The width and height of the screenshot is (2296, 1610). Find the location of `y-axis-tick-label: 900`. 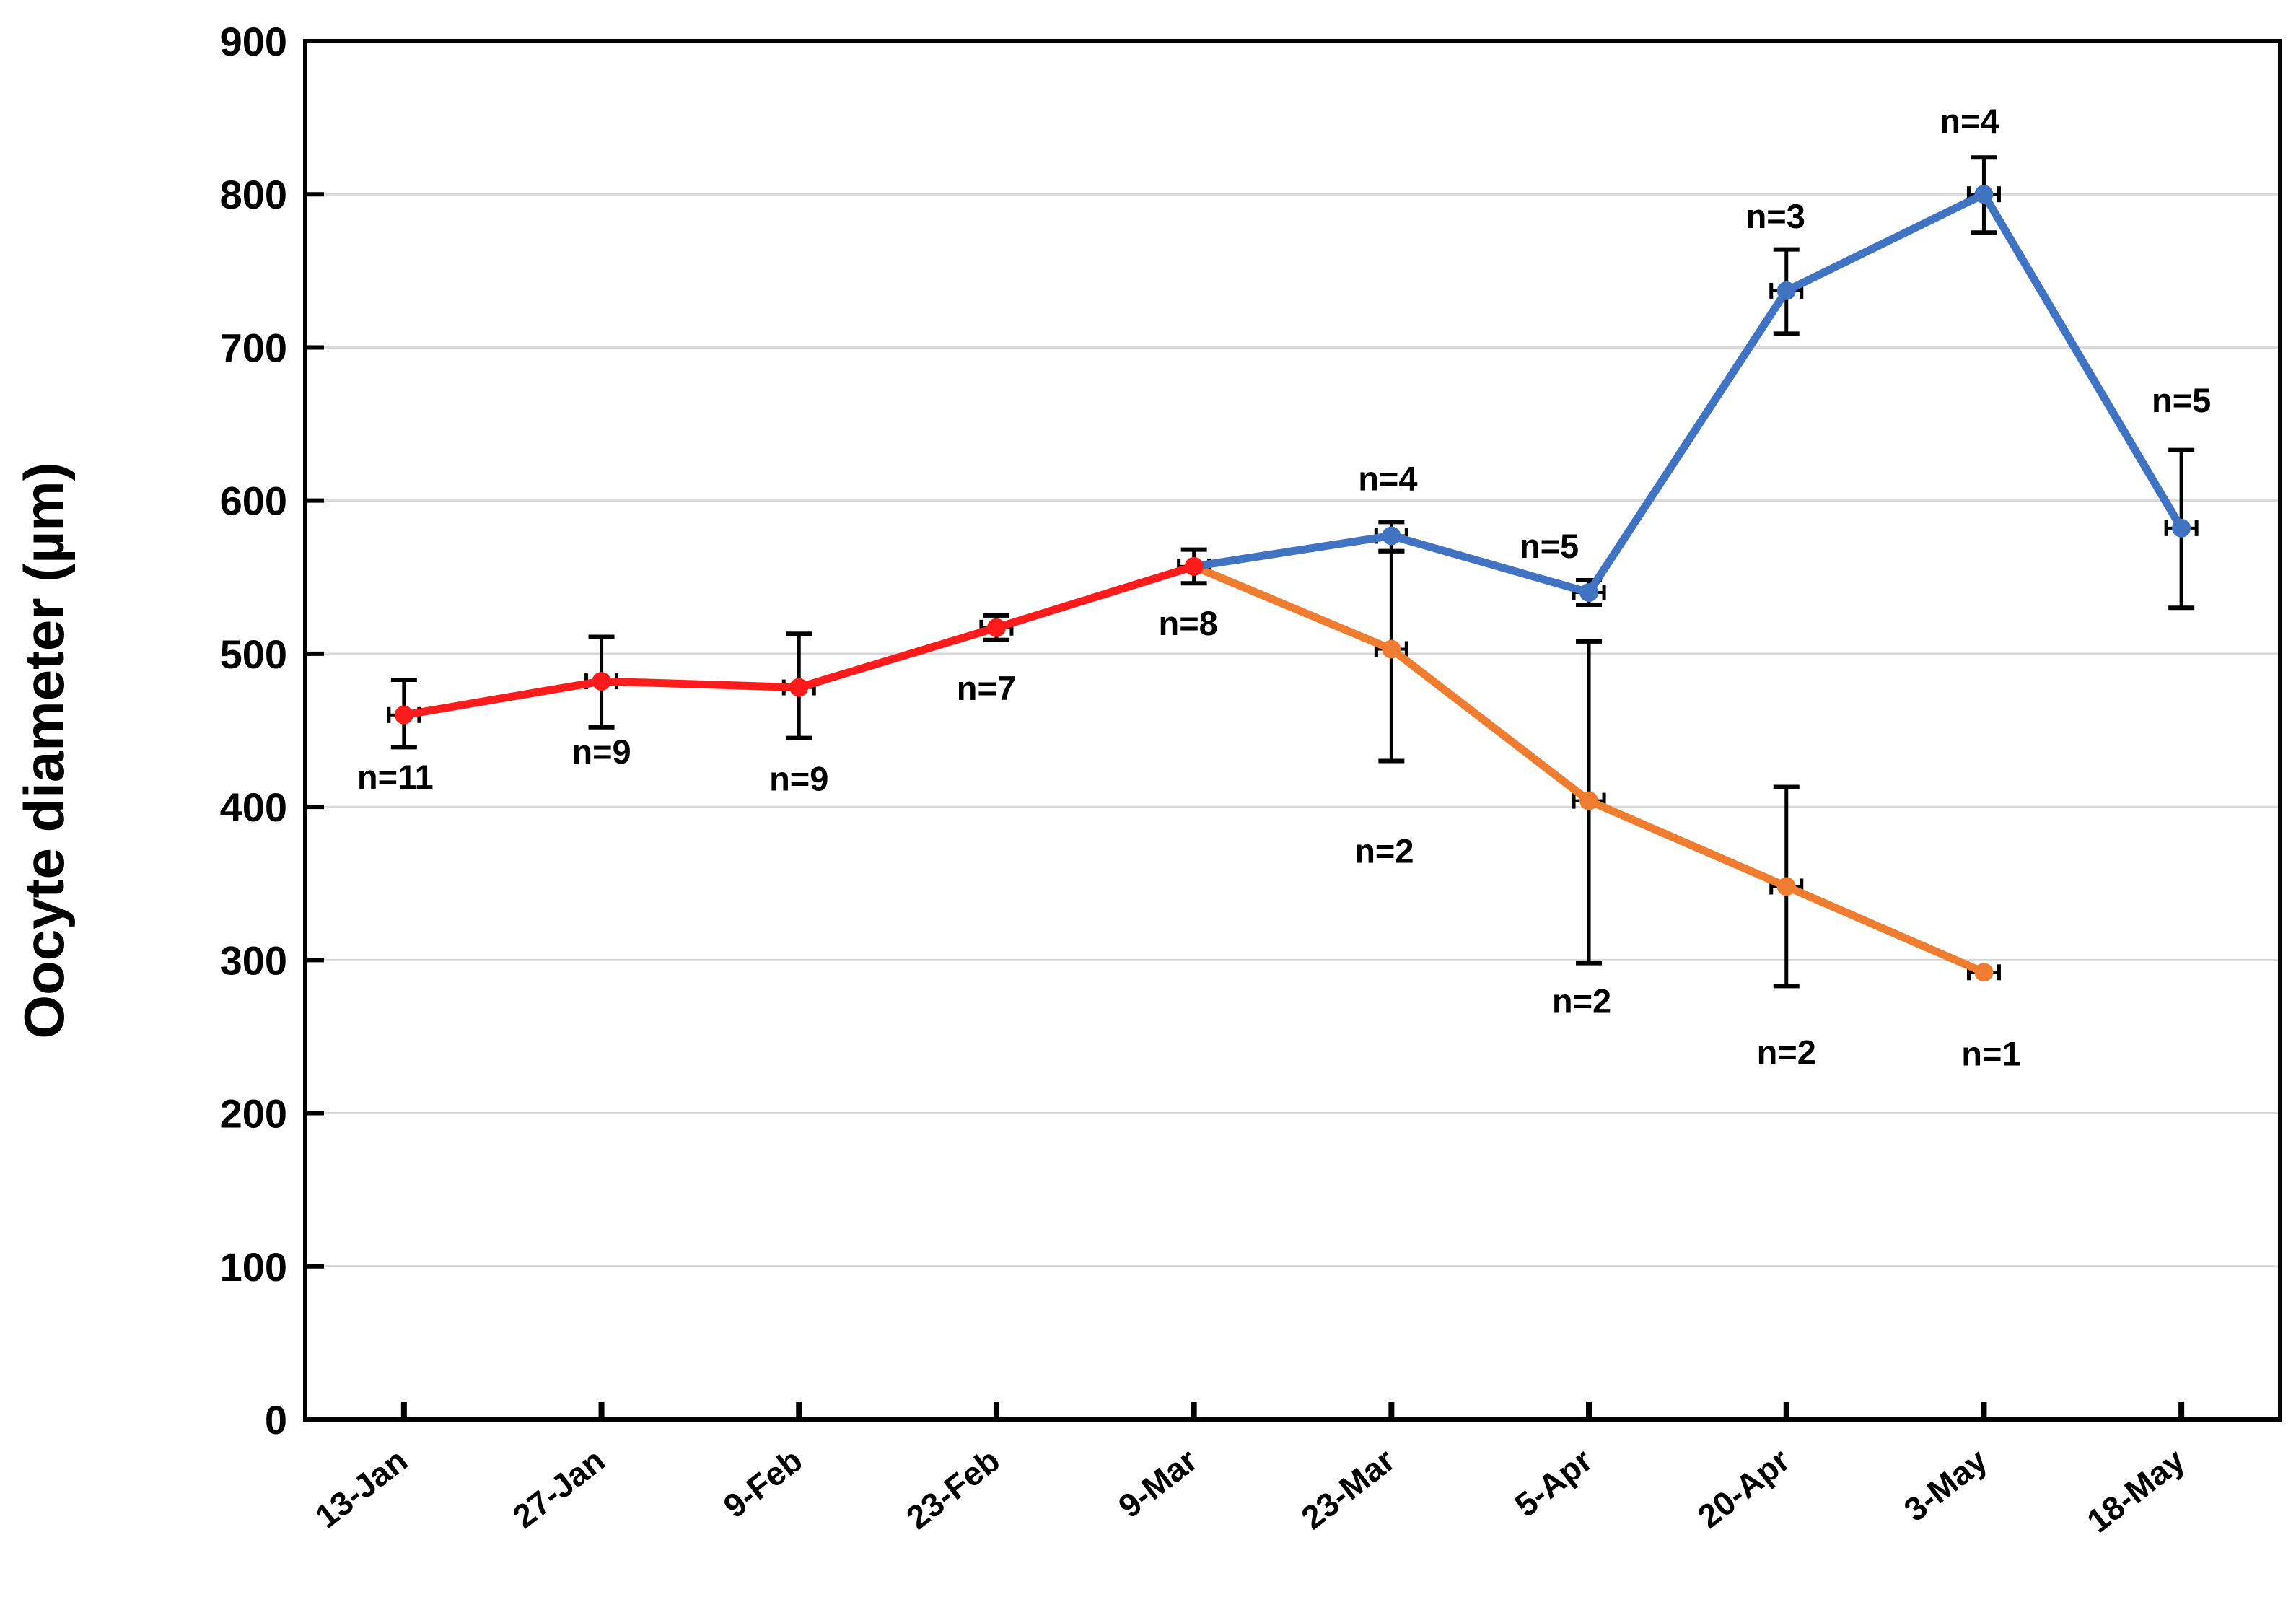

y-axis-tick-label: 900 is located at coordinates (253, 41).